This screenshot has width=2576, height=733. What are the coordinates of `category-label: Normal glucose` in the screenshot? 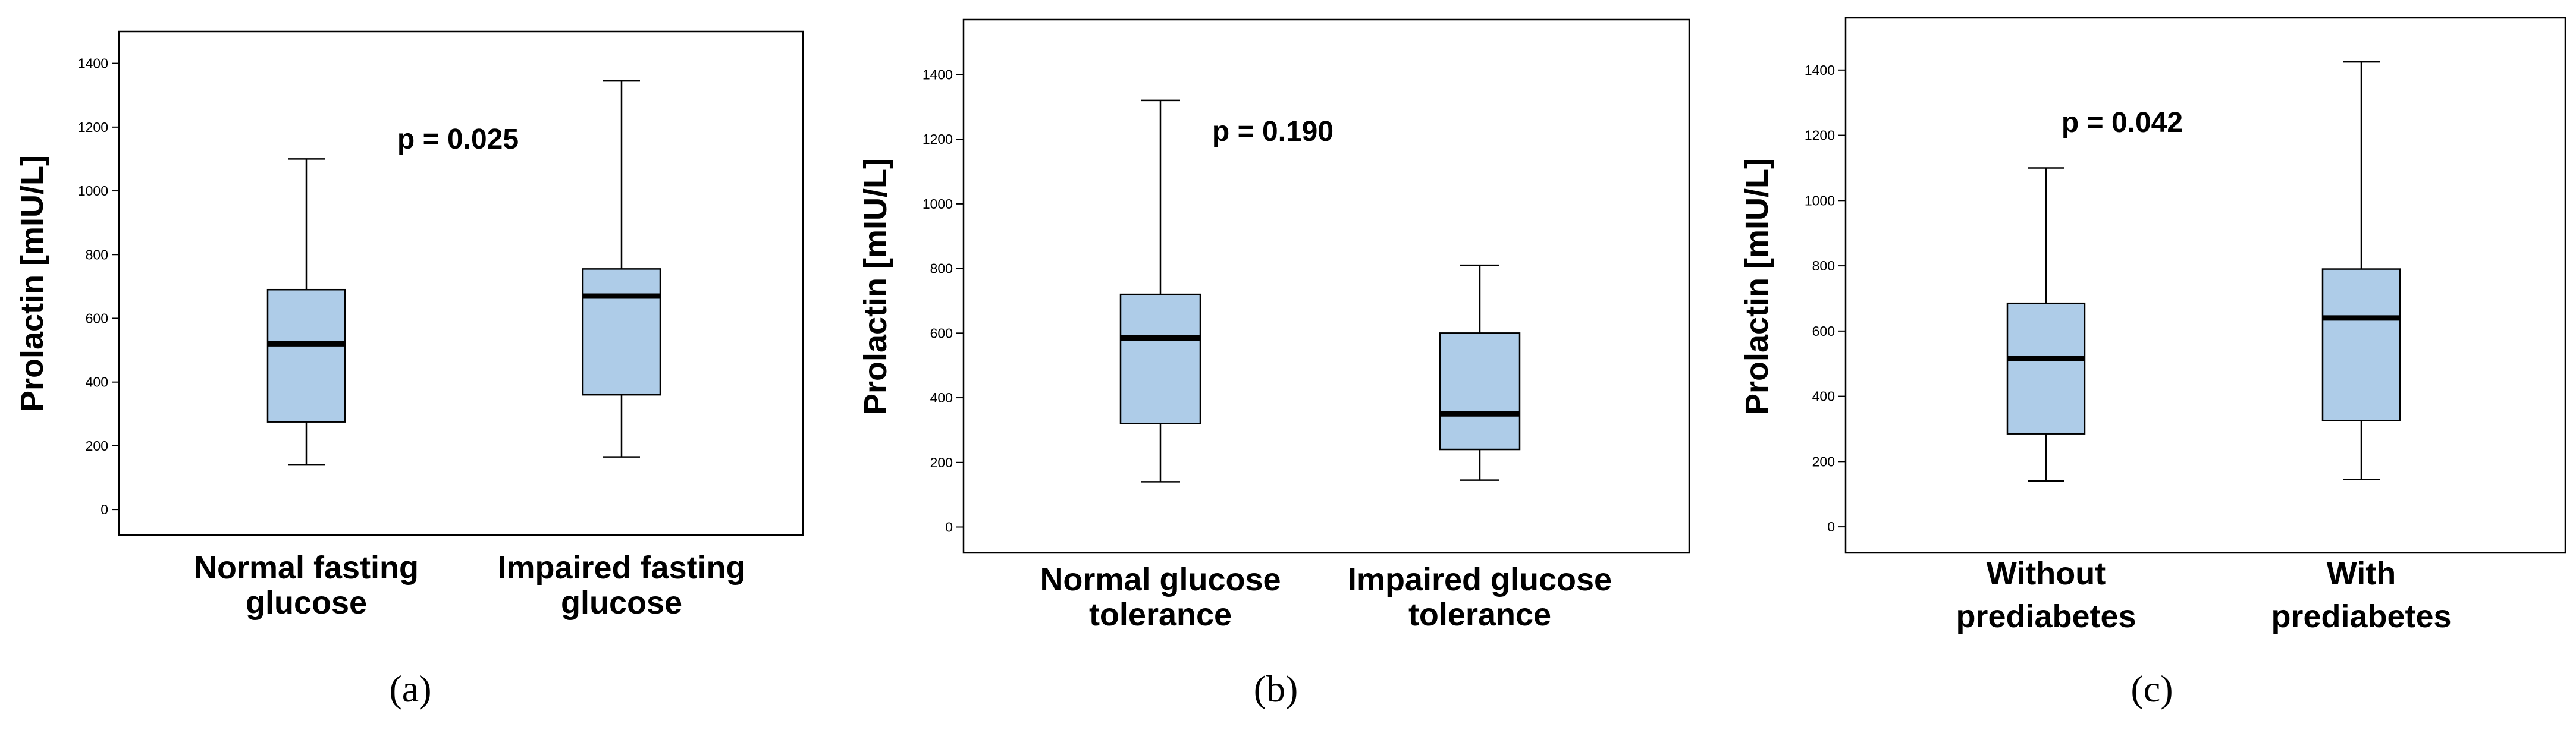 It's located at (1160, 579).